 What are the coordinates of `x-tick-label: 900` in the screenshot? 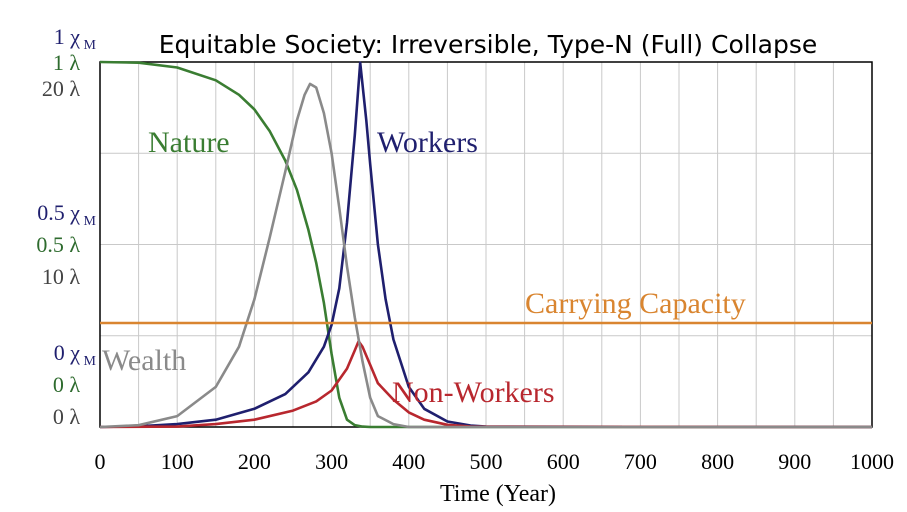 It's located at (794, 461).